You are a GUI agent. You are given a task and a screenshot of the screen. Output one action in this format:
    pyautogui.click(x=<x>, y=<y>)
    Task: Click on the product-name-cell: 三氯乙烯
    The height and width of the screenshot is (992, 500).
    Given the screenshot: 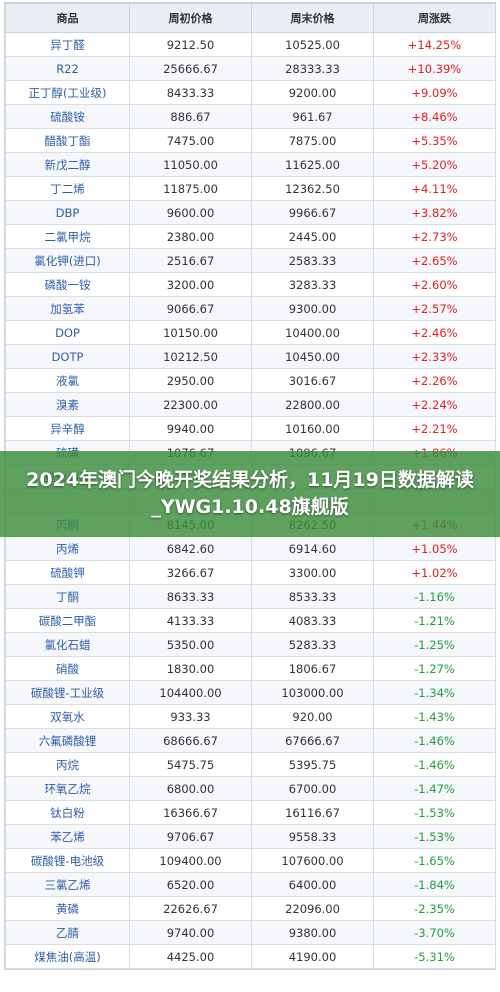 What is the action you would take?
    pyautogui.click(x=67, y=884)
    